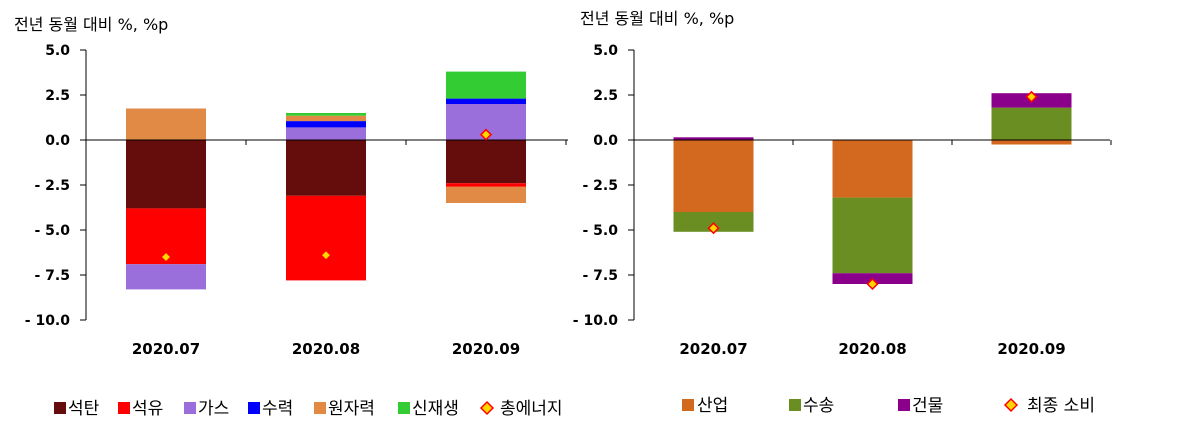 This screenshot has width=1200, height=436. What do you see at coordinates (147, 409) in the screenshot?
I see `legend-label: 석유` at bounding box center [147, 409].